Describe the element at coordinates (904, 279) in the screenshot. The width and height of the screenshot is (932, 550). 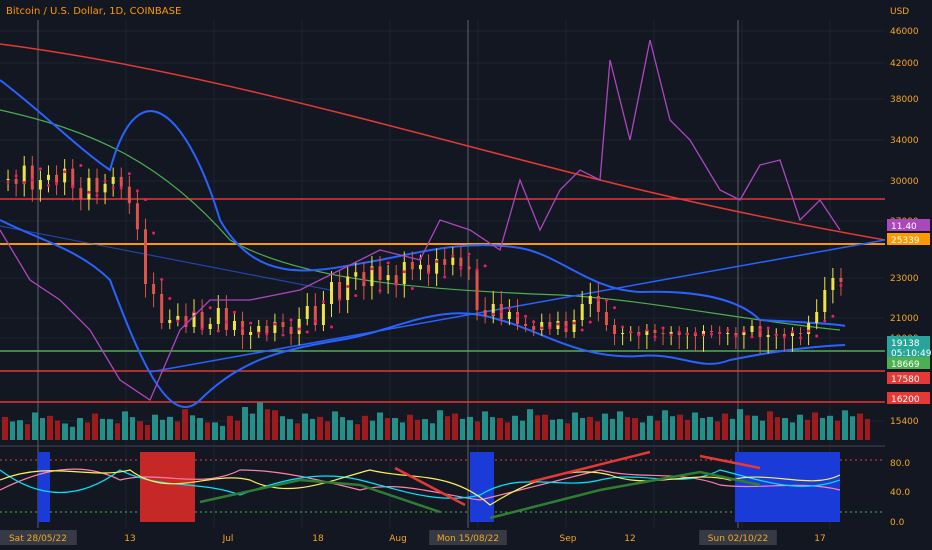
I see `y-tick-label: 23000` at that location.